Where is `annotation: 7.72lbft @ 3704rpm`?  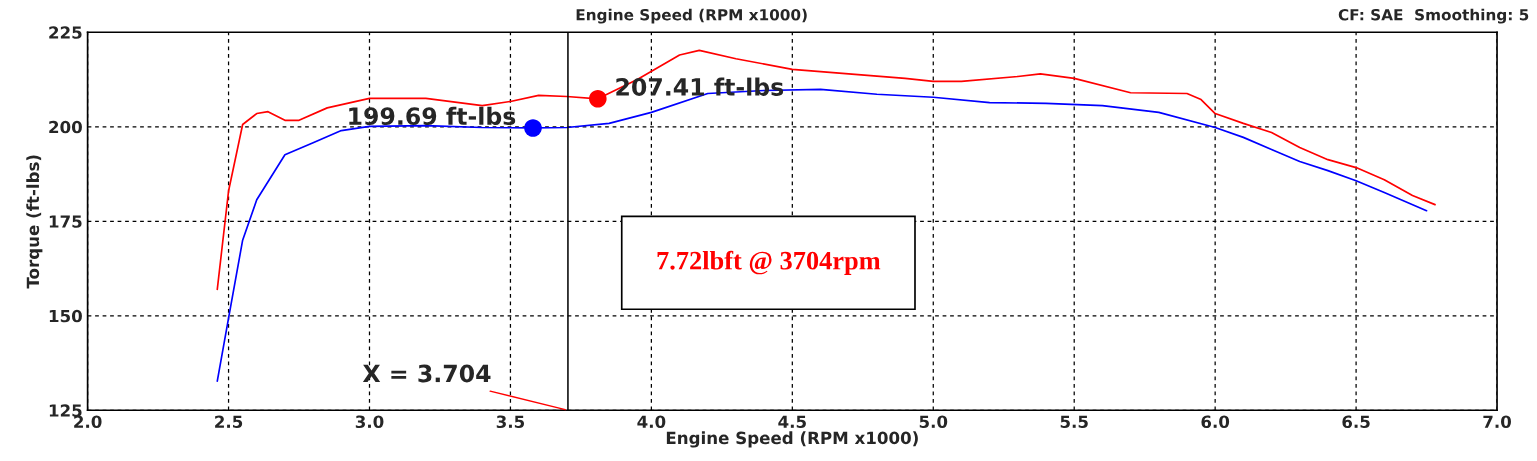
annotation: 7.72lbft @ 3704rpm is located at coordinates (769, 262).